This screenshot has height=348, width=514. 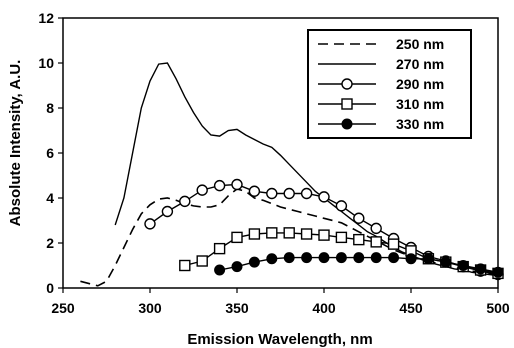 What do you see at coordinates (63, 308) in the screenshot?
I see `x-tick-label: 250` at bounding box center [63, 308].